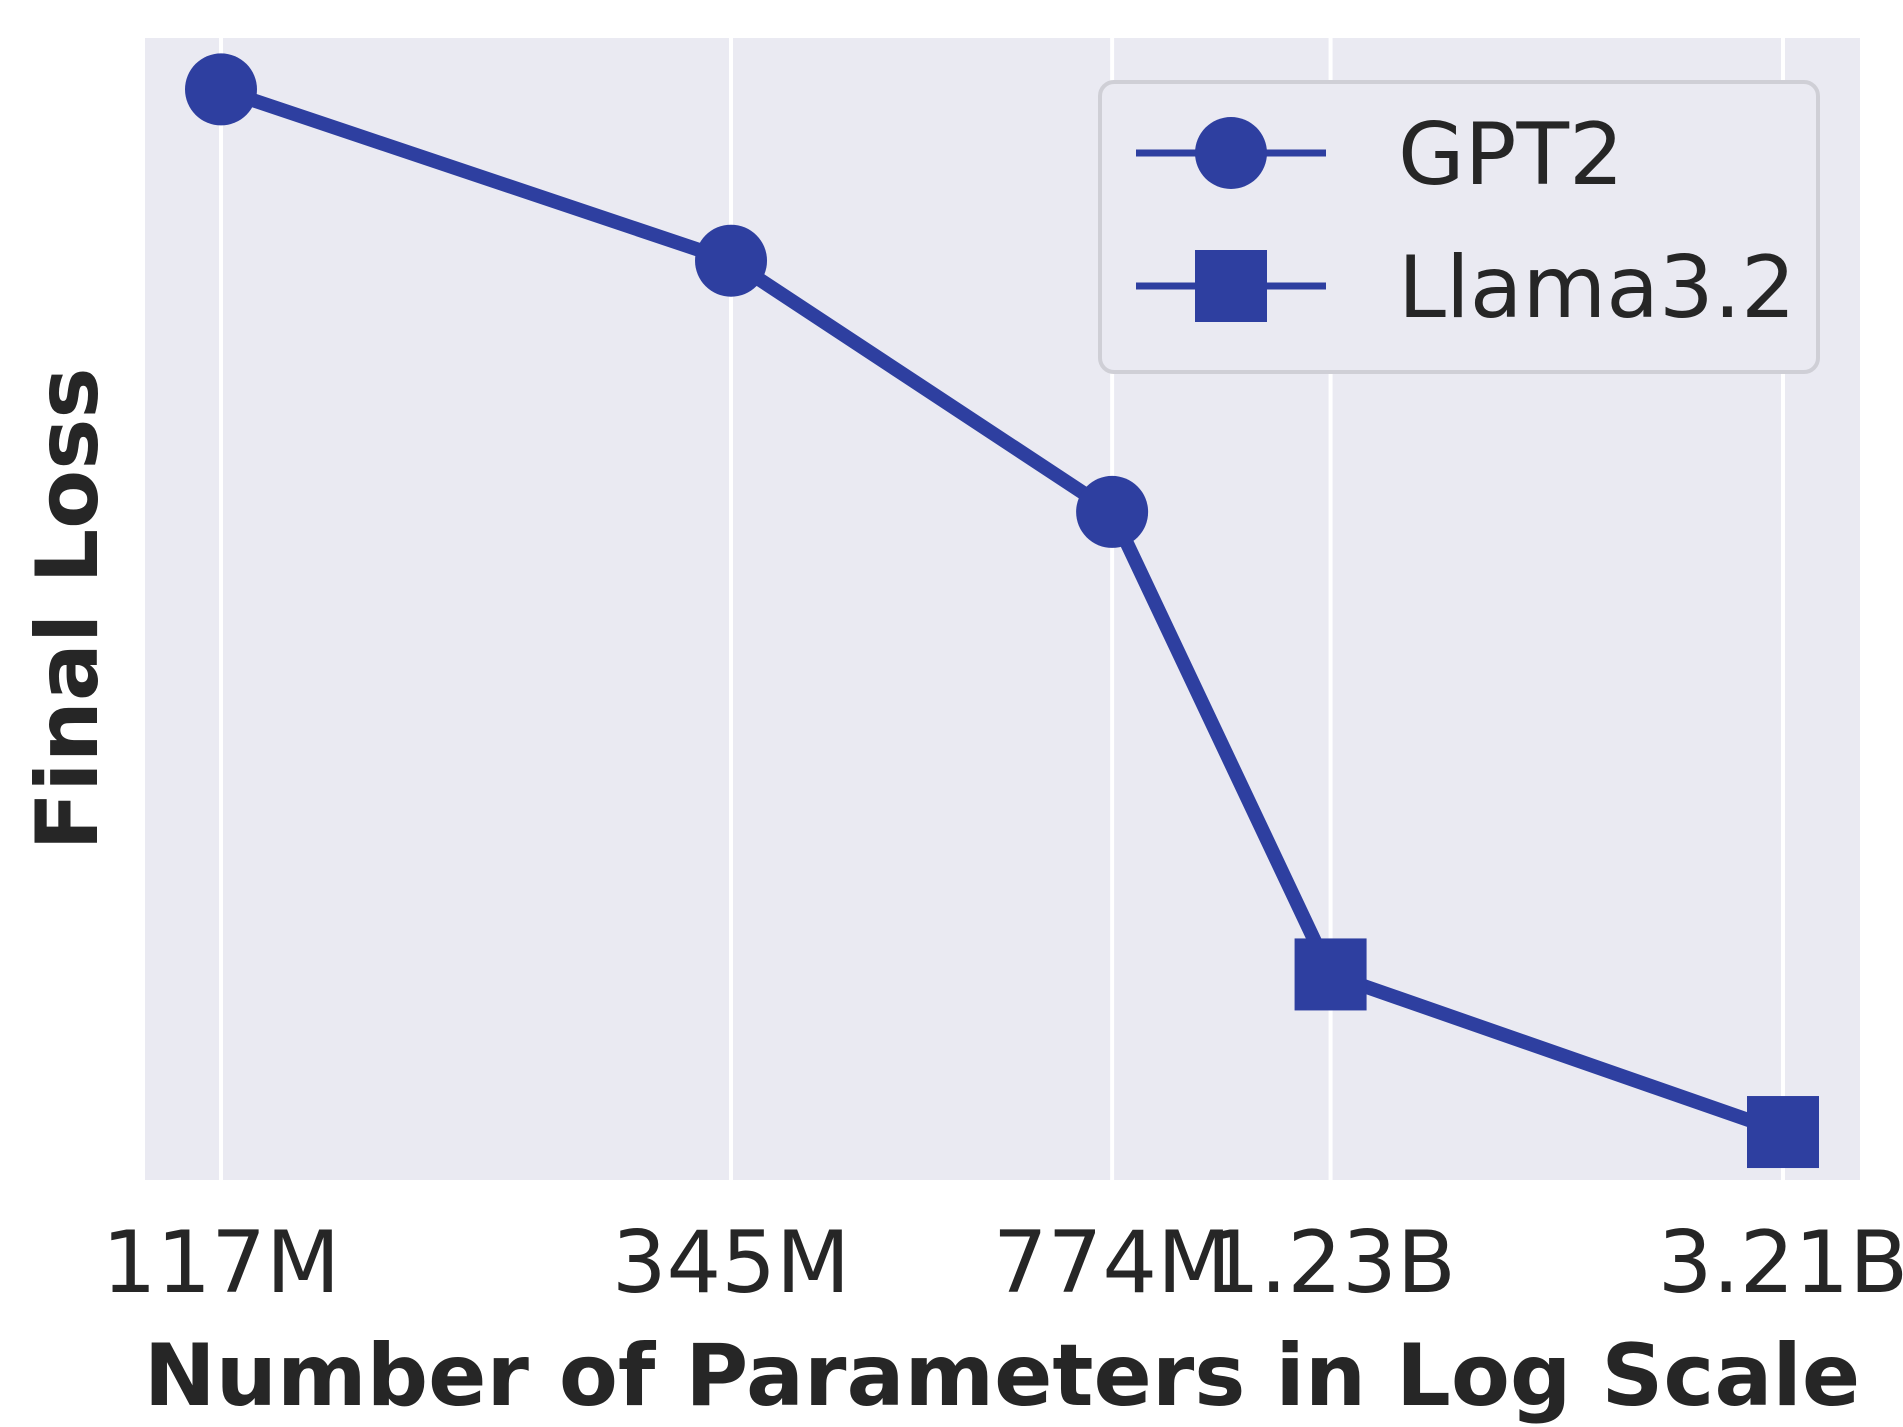 This screenshot has height=1427, width=1903. What do you see at coordinates (1511, 155) in the screenshot?
I see `legend-gpt2-label: GPT2` at bounding box center [1511, 155].